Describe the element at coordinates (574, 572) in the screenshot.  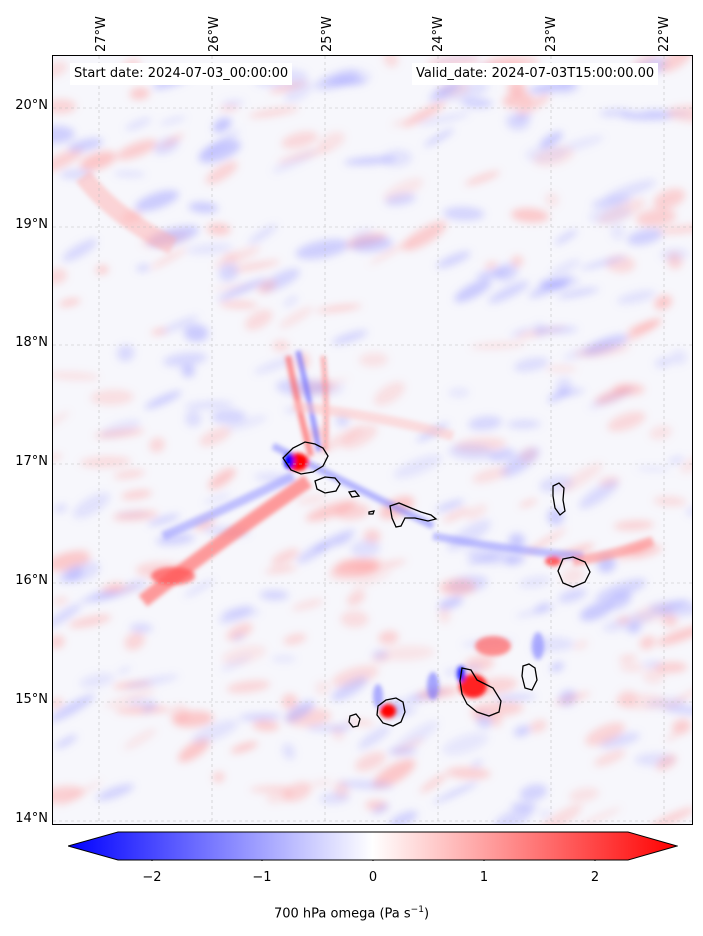
I see `island-boa-vista` at that location.